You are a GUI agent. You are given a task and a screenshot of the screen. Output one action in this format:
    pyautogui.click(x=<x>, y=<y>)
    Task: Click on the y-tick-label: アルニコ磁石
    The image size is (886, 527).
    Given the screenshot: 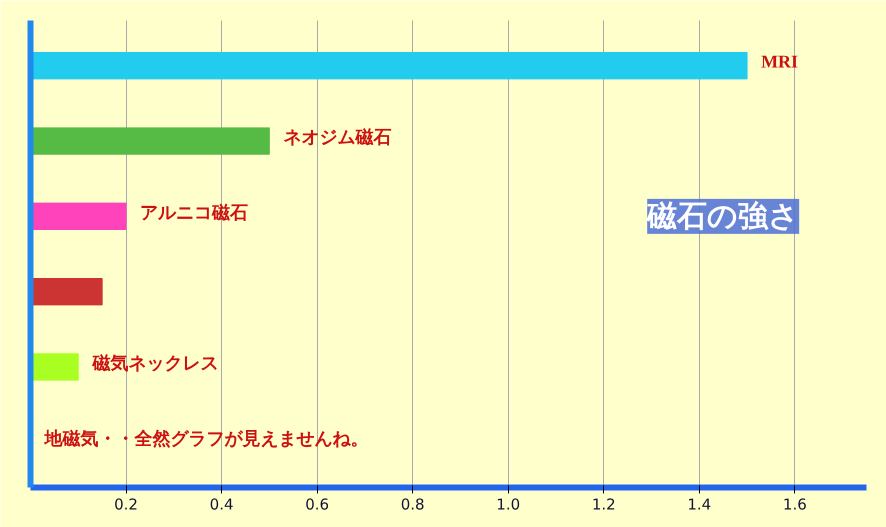 What is the action you would take?
    pyautogui.click(x=194, y=212)
    